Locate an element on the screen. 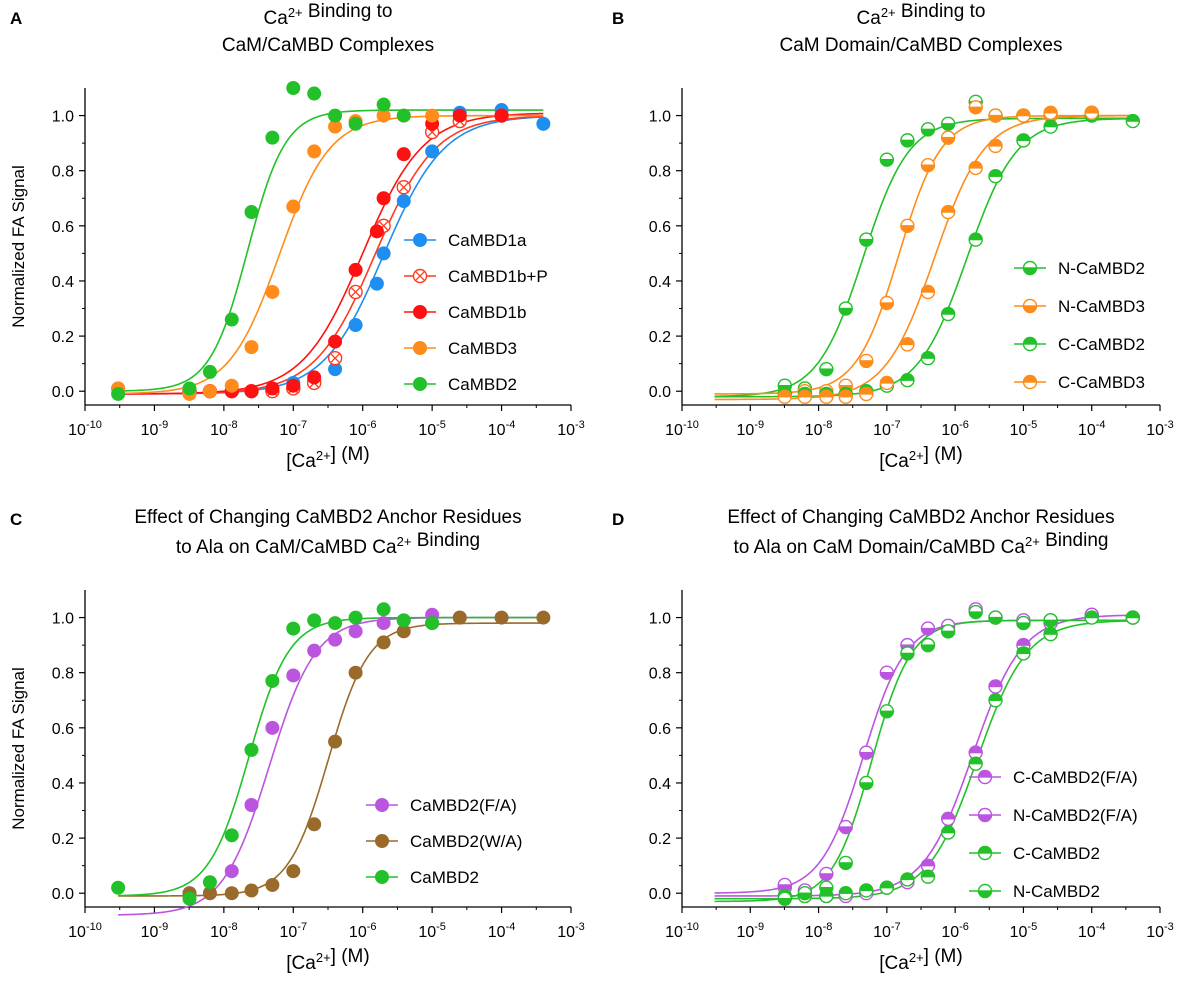 This screenshot has height=981, width=1186. x-tick-label: 10⁻⁶ is located at coordinates (363, 931).